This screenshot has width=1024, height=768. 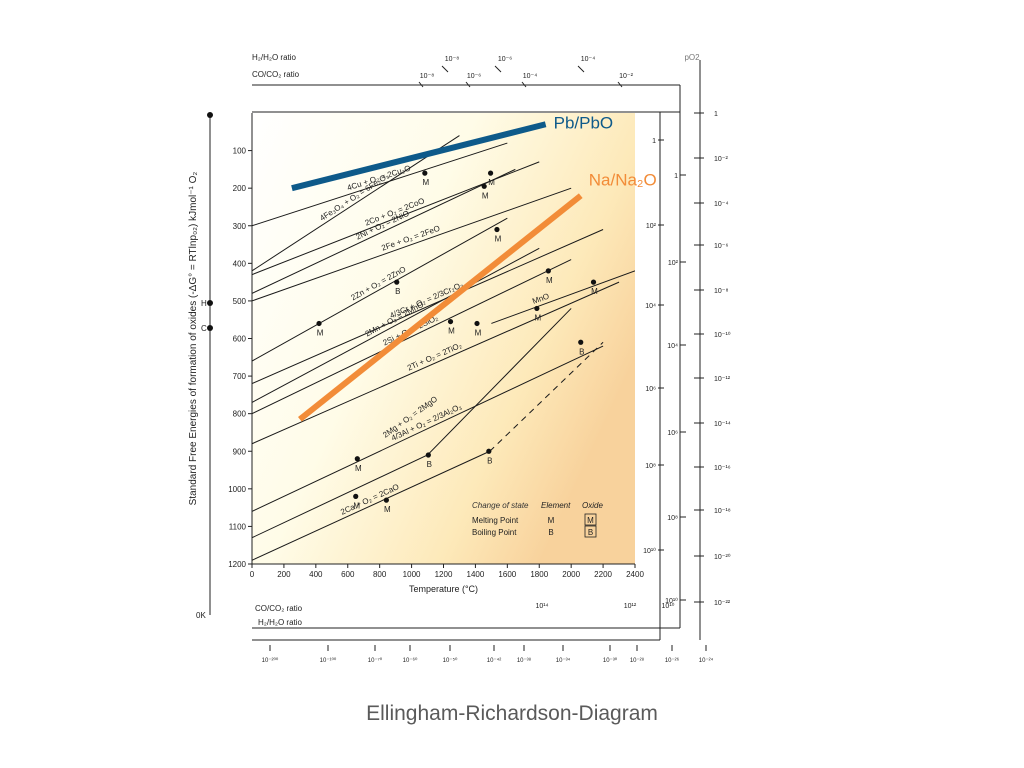 I want to click on y-tick-label: 900, so click(x=240, y=451).